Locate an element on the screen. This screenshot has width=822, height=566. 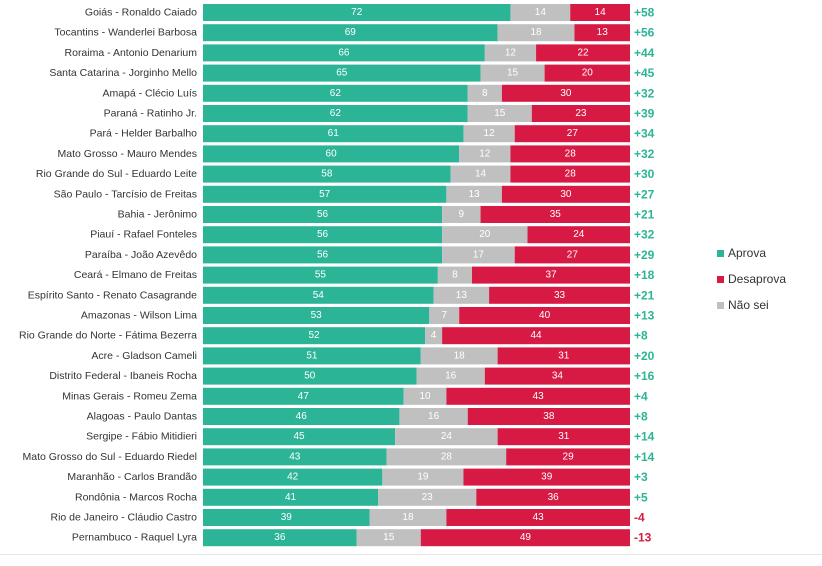
data-label-desaprova: 14 is located at coordinates (601, 12).